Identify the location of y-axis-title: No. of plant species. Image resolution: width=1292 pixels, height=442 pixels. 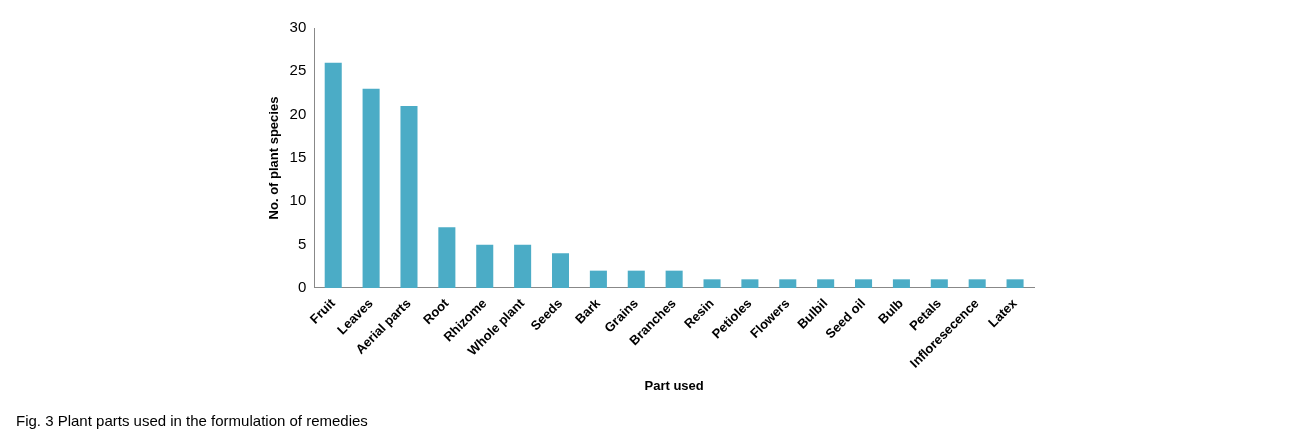
(274, 158).